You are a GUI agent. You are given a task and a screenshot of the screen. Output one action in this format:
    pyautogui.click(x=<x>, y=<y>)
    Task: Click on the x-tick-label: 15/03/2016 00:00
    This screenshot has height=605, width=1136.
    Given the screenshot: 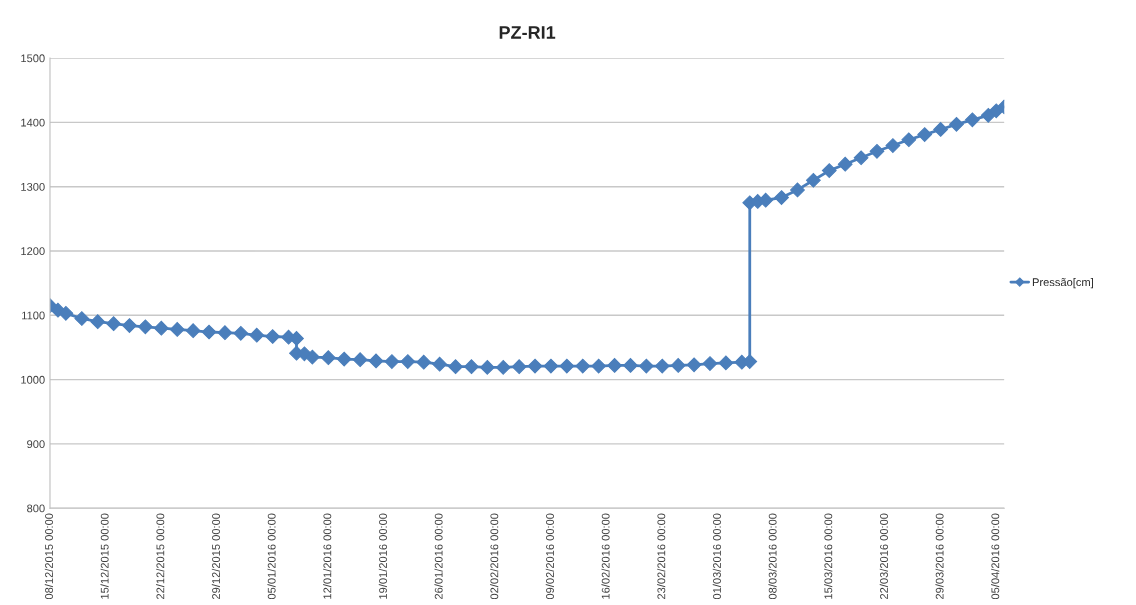 What is the action you would take?
    pyautogui.click(x=828, y=556)
    